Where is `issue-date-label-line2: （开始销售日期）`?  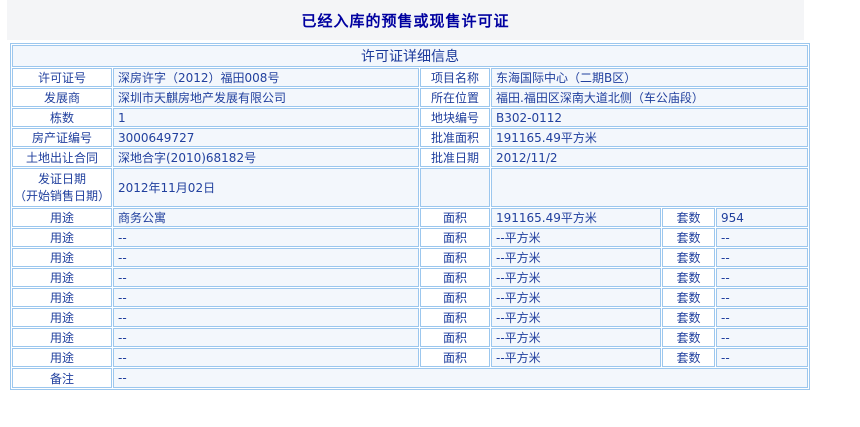
issue-date-label-line2: （开始销售日期） is located at coordinates (61, 195).